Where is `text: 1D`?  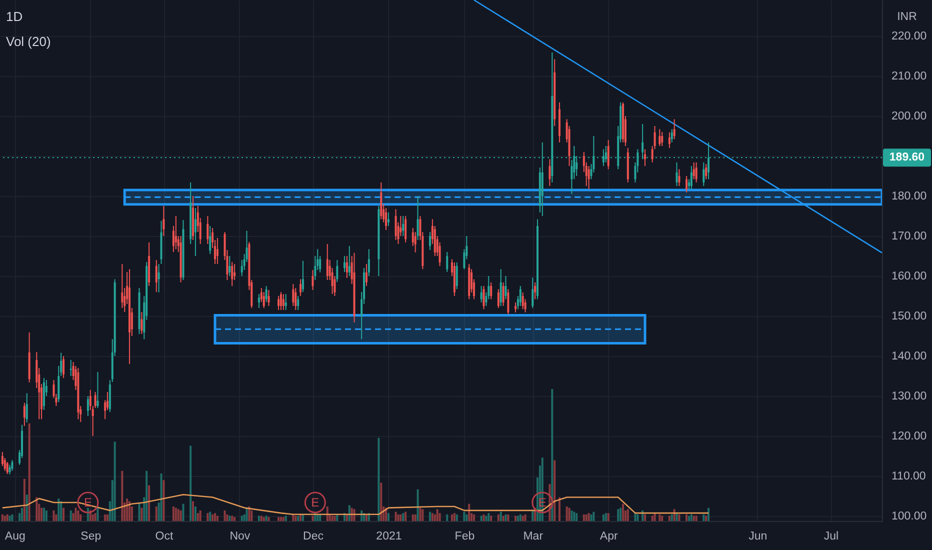 text: 1D is located at coordinates (14, 16).